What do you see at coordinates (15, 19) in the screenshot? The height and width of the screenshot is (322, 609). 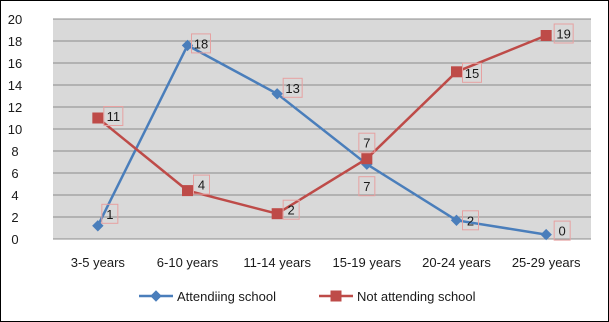 I see `y-tick-label: 20` at bounding box center [15, 19].